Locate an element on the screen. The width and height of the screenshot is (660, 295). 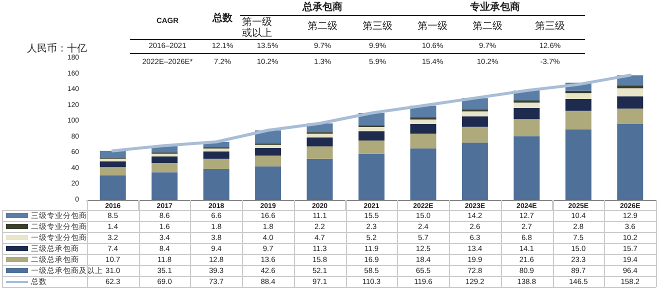
text: 总承包商 is located at coordinates (322, 8).